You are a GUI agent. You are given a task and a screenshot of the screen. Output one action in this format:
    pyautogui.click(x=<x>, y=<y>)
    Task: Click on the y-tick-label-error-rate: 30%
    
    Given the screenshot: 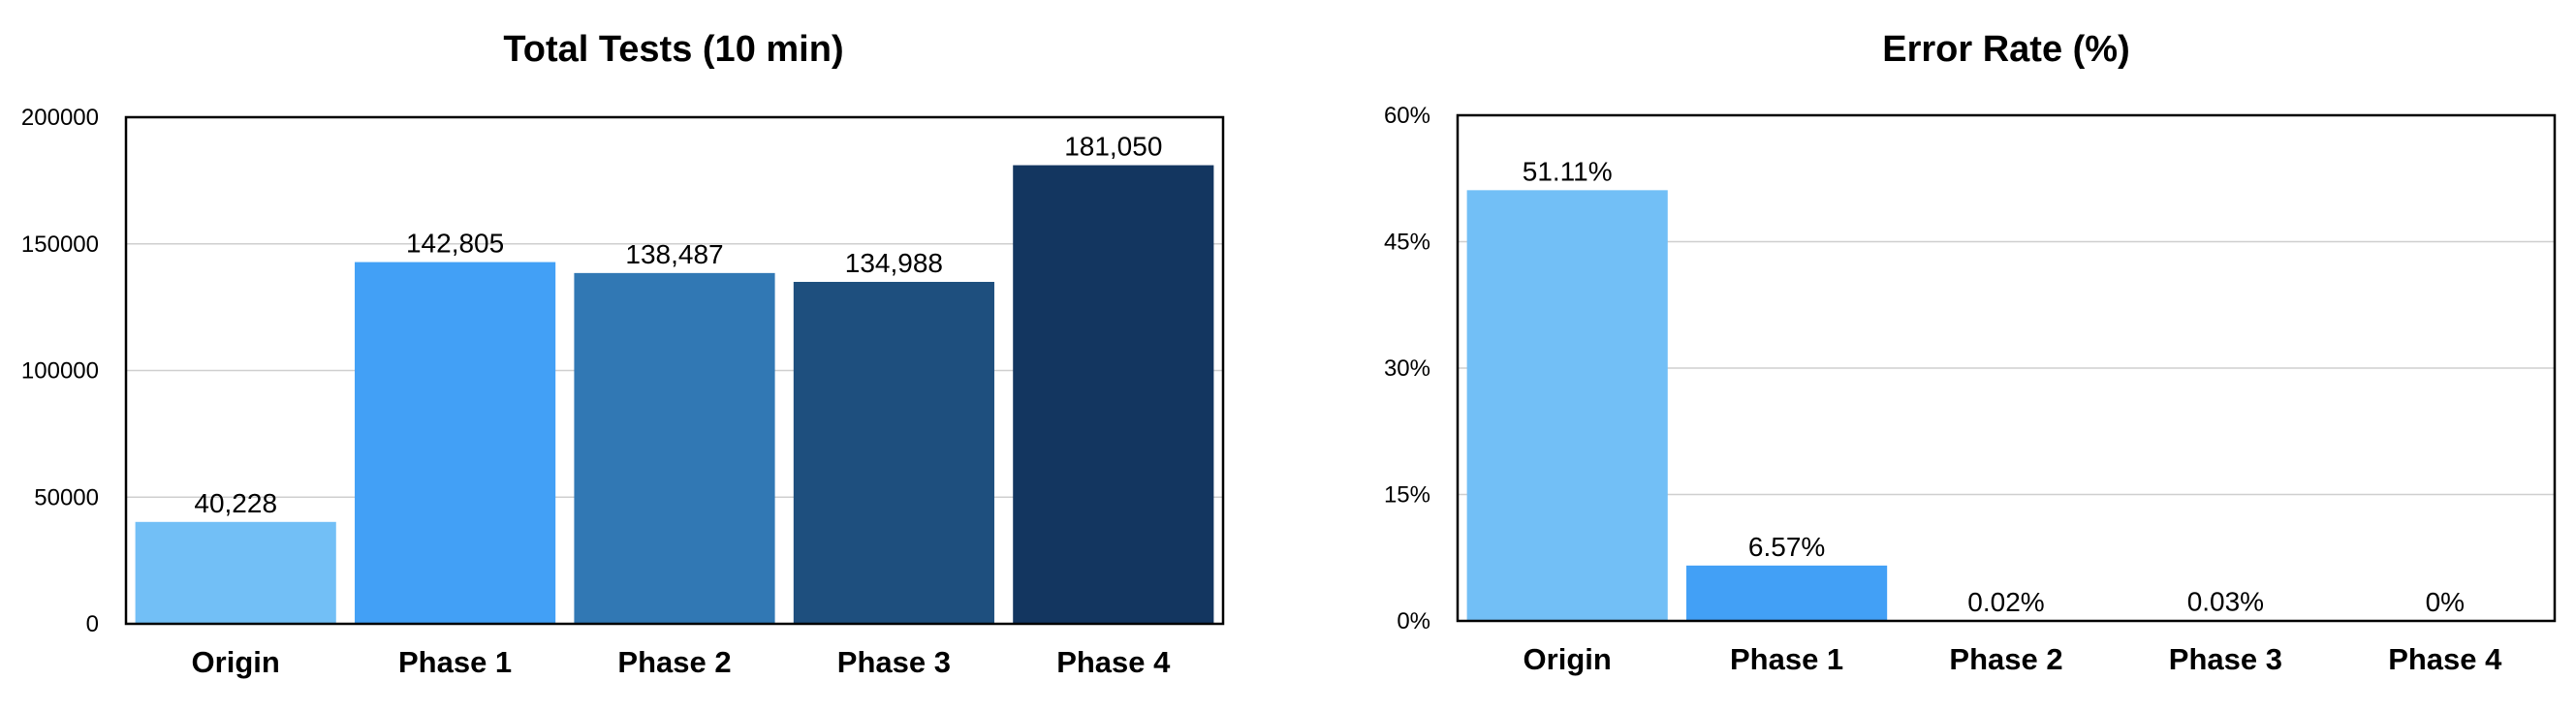 What is the action you would take?
    pyautogui.click(x=1407, y=369)
    